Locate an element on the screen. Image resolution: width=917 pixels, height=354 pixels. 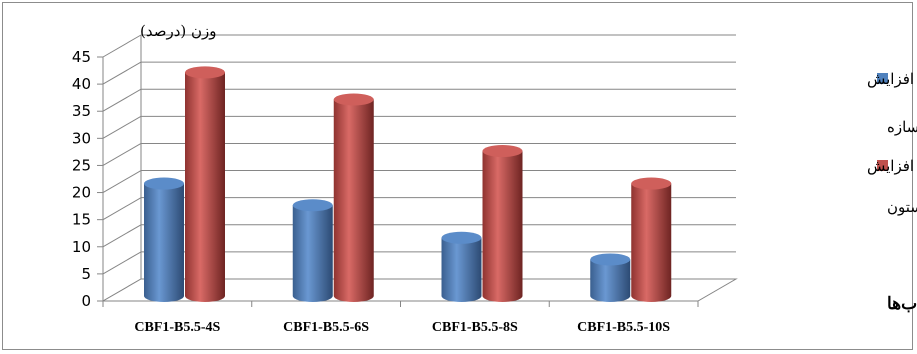
y-tick-label: 20 is located at coordinates (81, 193).